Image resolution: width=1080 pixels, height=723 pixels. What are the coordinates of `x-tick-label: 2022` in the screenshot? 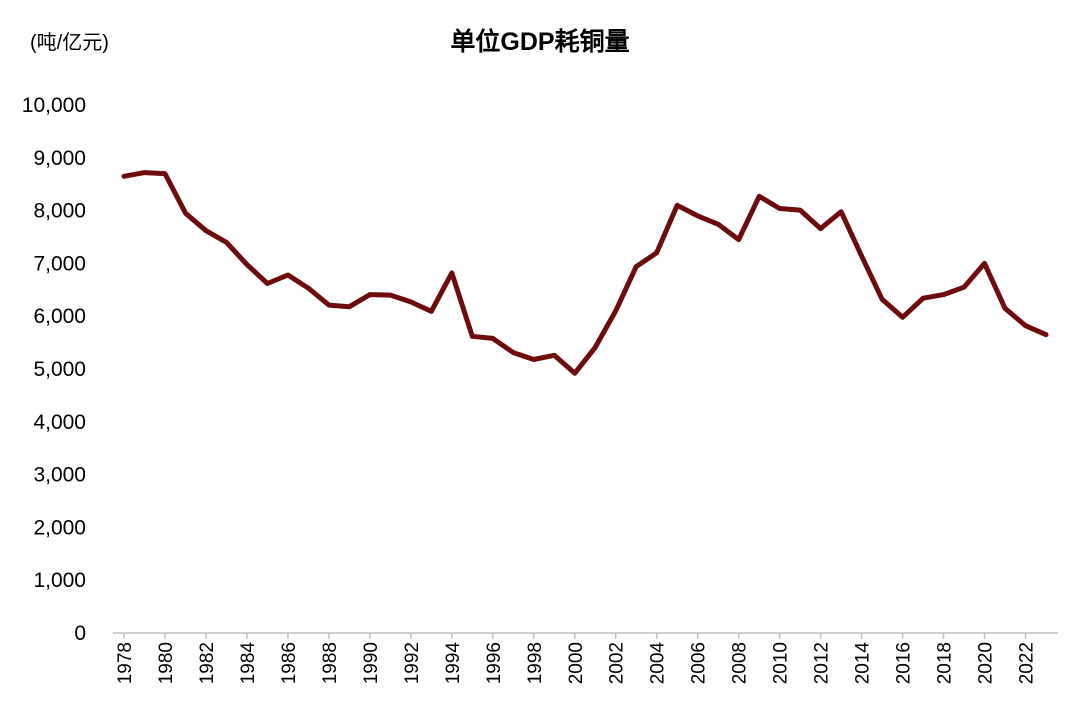 It's located at (1027, 663).